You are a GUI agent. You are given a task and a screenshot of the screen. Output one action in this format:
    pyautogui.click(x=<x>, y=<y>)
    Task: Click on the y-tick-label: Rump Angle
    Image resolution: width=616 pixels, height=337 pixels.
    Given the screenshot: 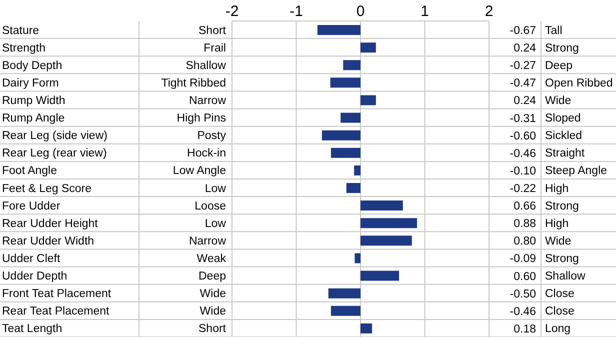 What is the action you would take?
    pyautogui.click(x=33, y=118)
    